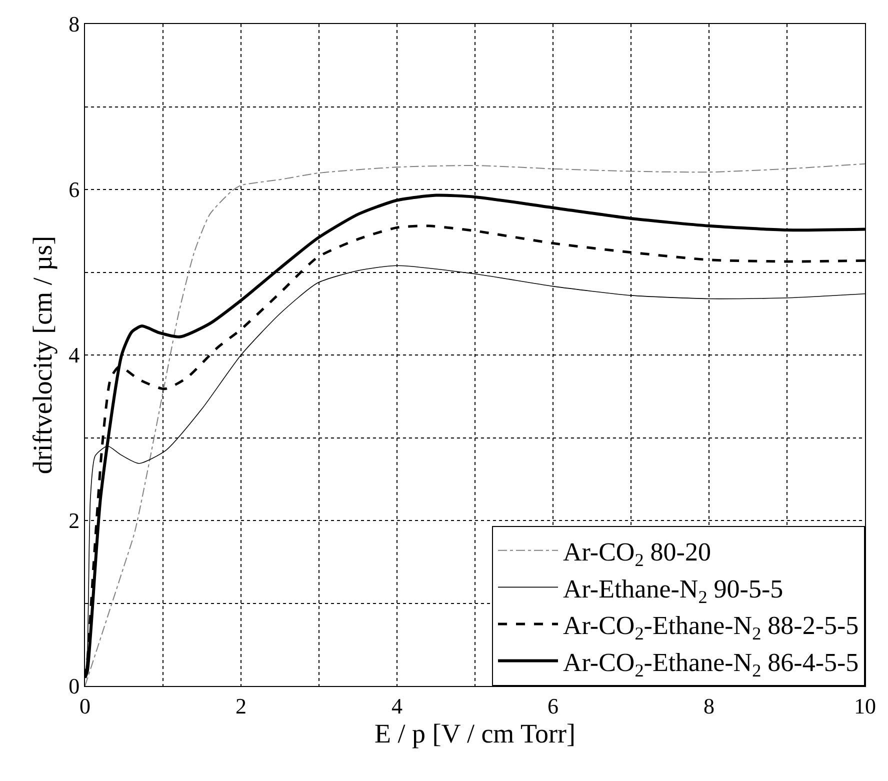 Image resolution: width=888 pixels, height=781 pixels. What do you see at coordinates (637, 554) in the screenshot?
I see `legend-label: Ar-CO$_{2}$ 80-20` at bounding box center [637, 554].